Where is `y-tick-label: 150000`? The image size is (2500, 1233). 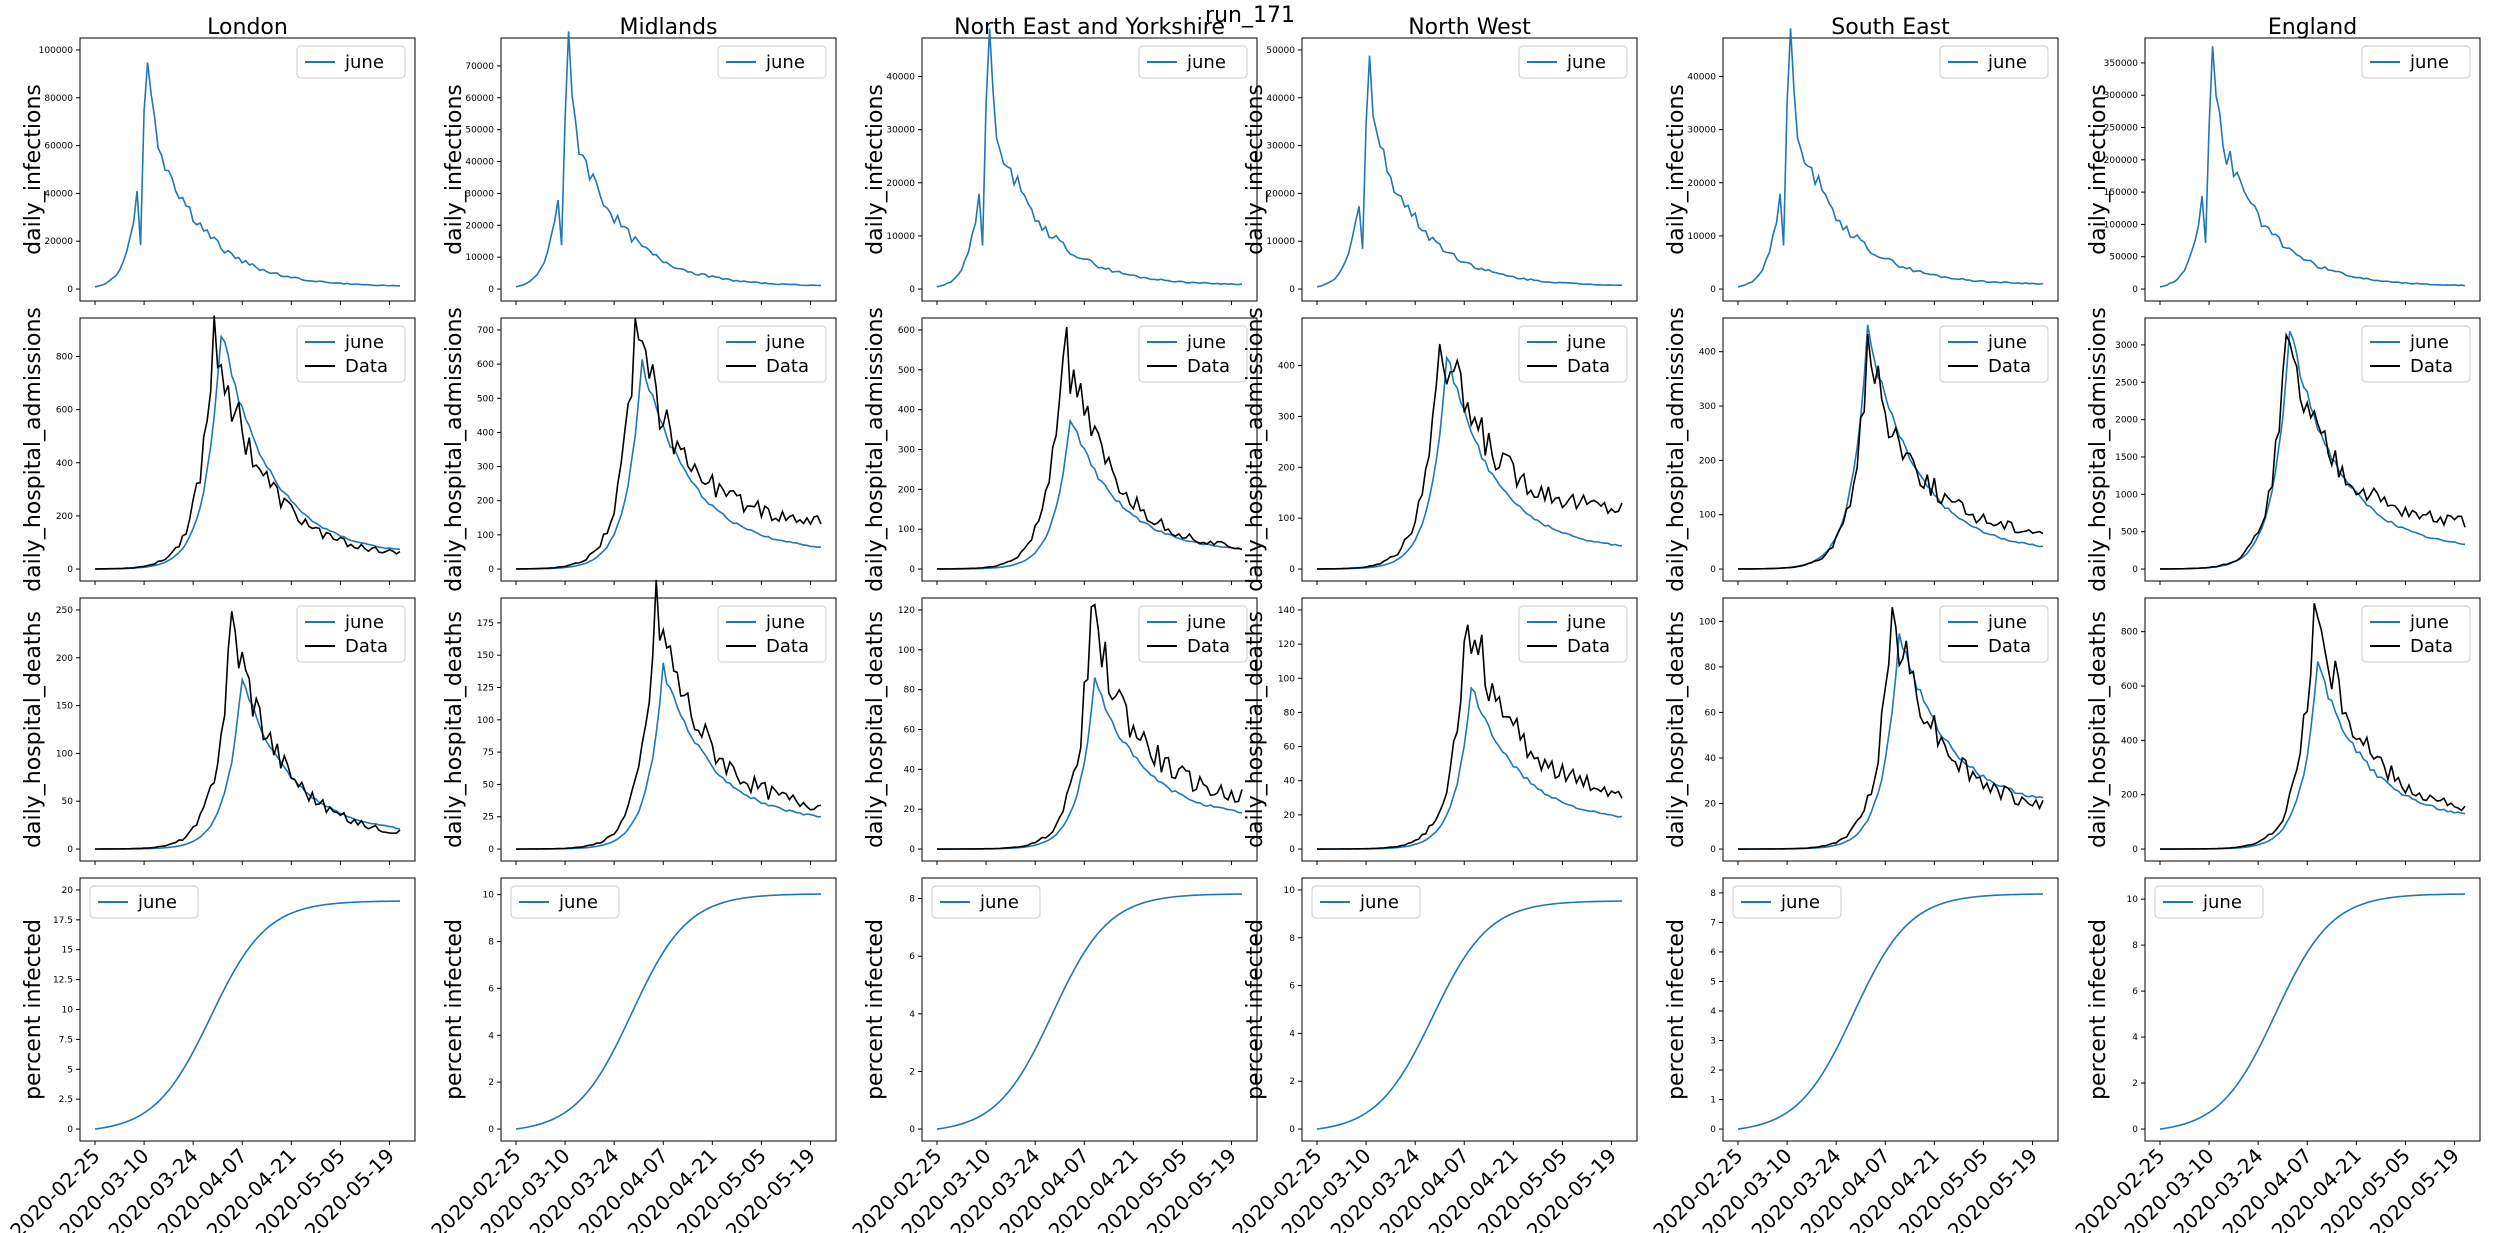 y-tick-label: 150000 is located at coordinates (2121, 193).